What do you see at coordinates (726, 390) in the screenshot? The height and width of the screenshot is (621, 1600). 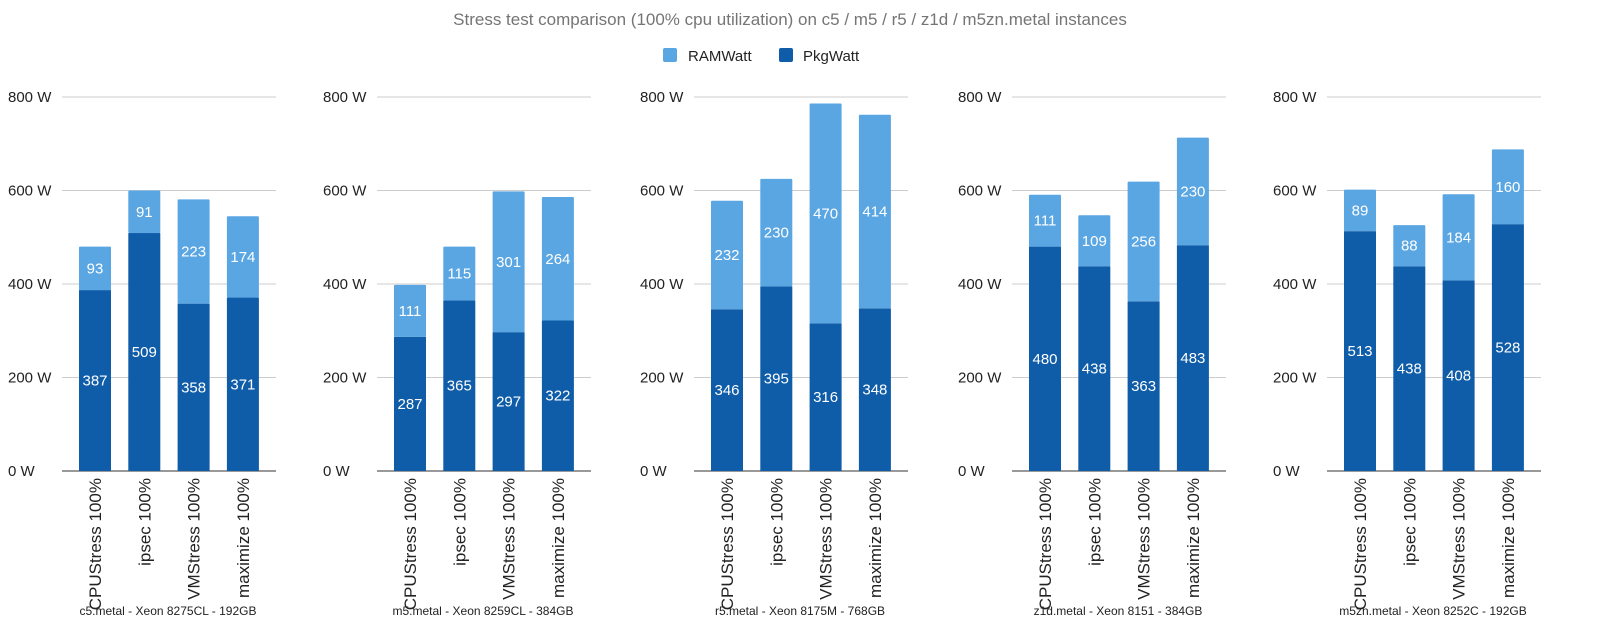 I see `data-label-pkgwatt: 346` at bounding box center [726, 390].